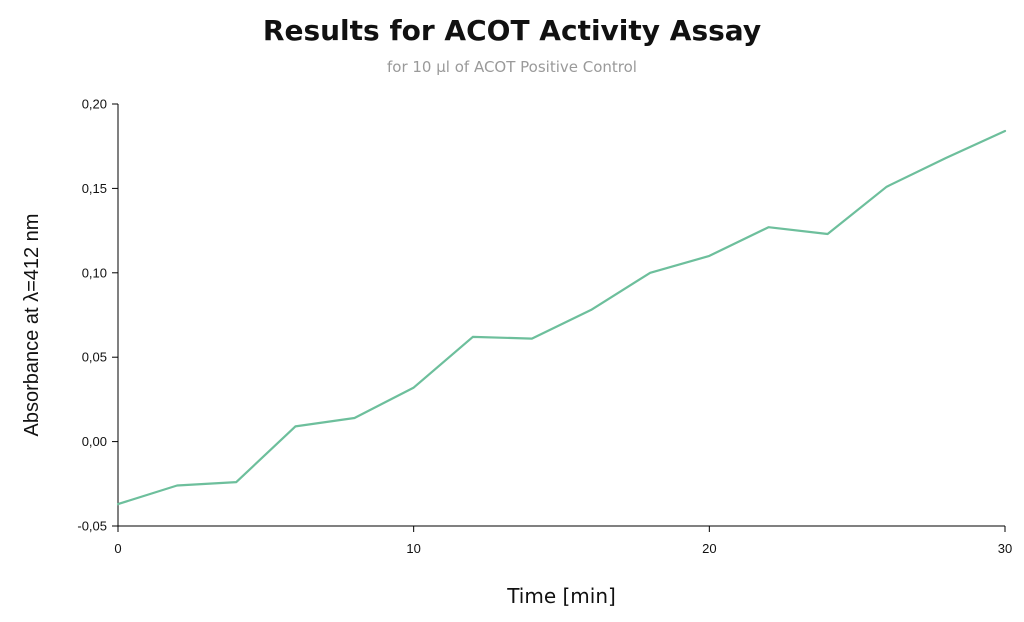 The height and width of the screenshot is (622, 1024). I want to click on y-tick-label: 0,05, so click(94, 357).